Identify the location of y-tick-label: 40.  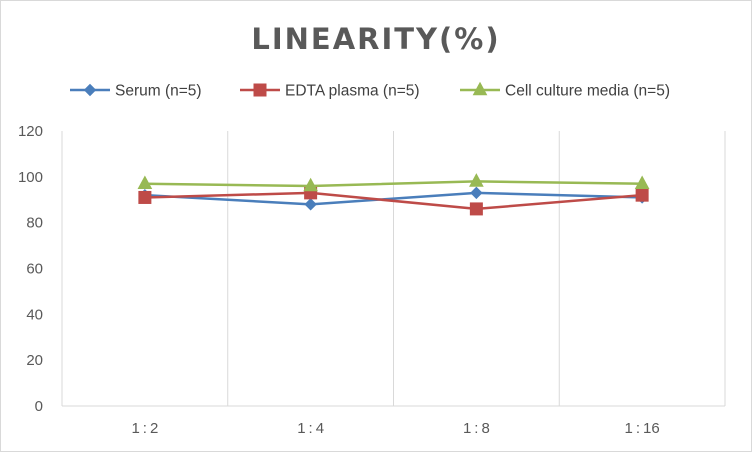
(34, 314).